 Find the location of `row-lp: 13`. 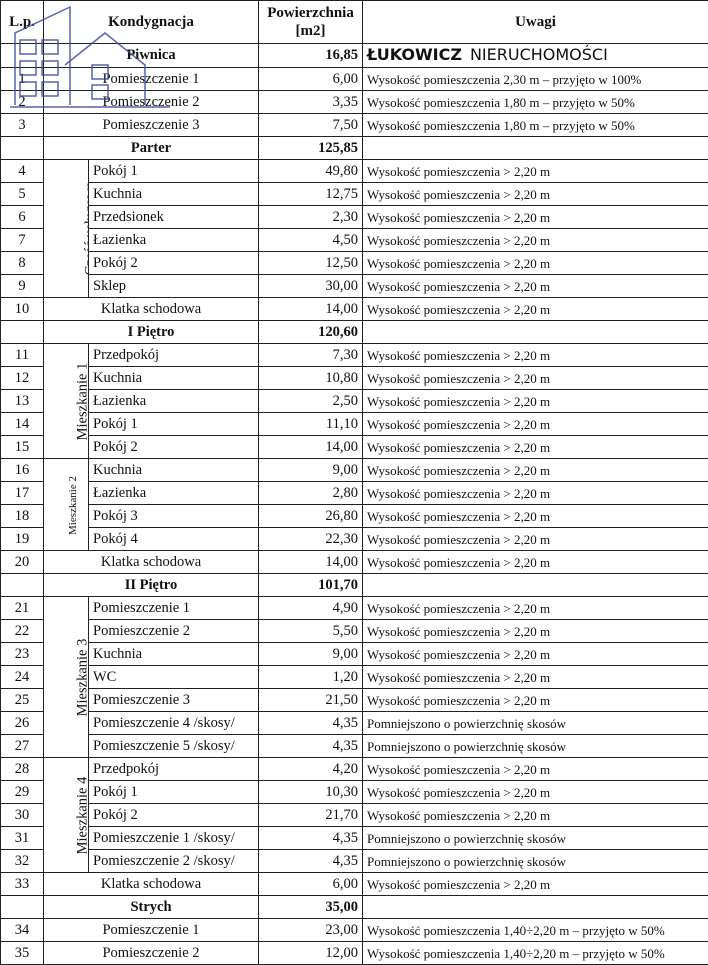

row-lp: 13 is located at coordinates (22, 401).